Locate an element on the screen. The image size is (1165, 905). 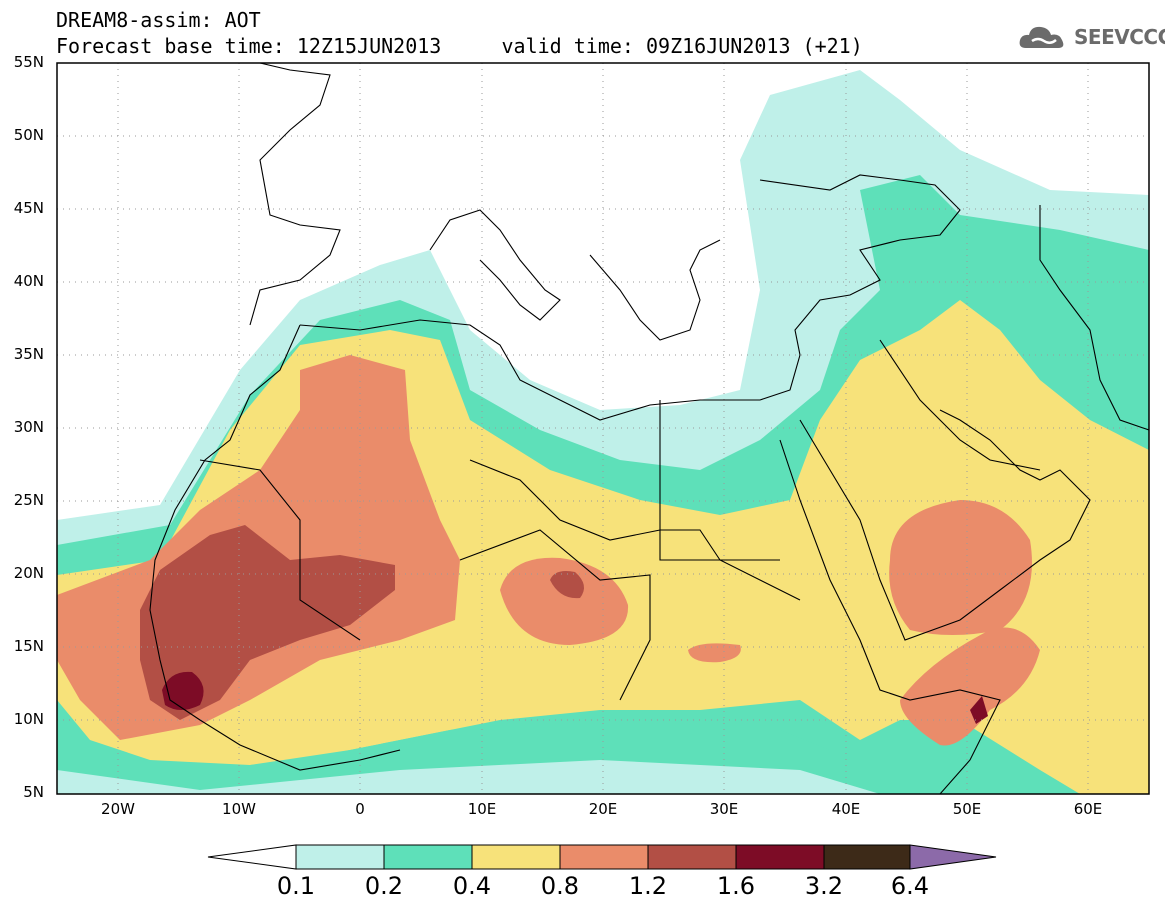
seevccc-logo: SEEVCCC is located at coordinates (1091, 37).